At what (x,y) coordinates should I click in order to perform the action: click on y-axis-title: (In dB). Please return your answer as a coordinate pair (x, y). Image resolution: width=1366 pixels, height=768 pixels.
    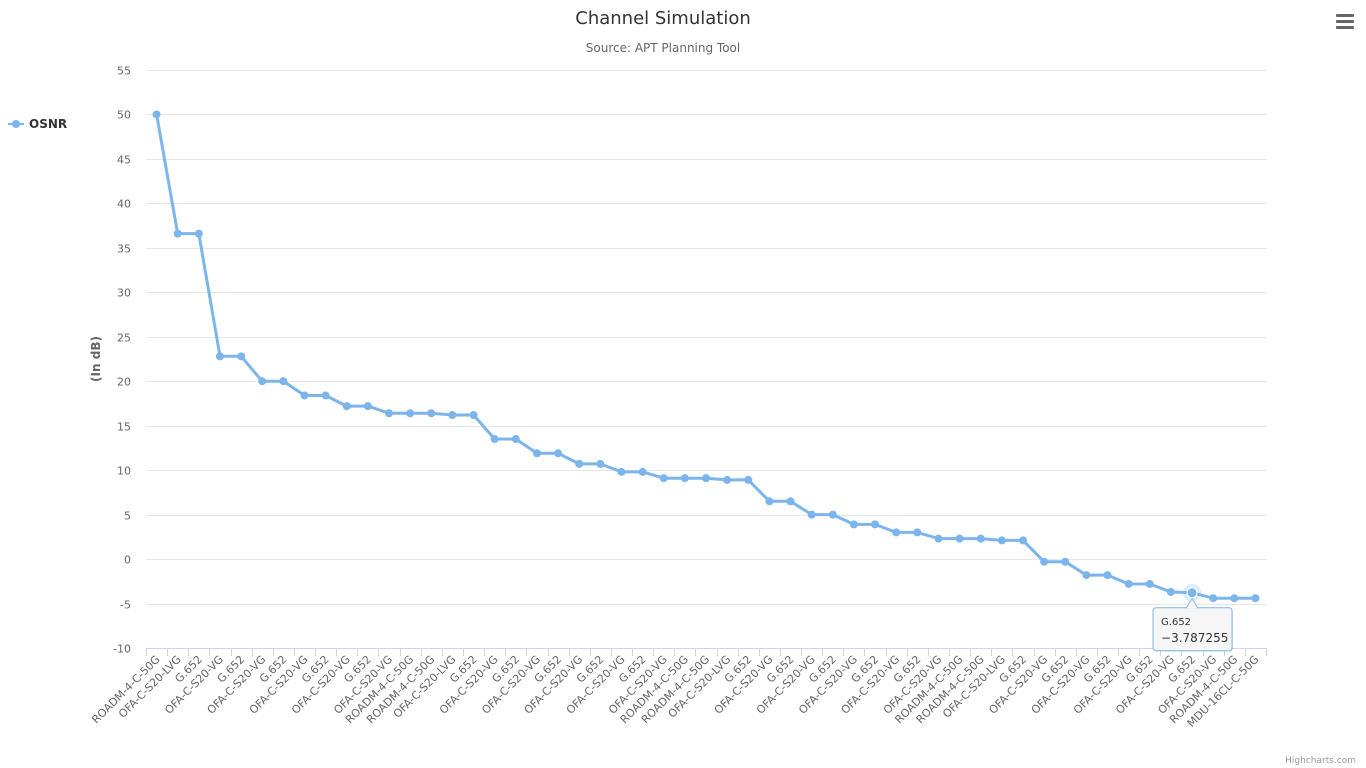
    Looking at the image, I should click on (96, 359).